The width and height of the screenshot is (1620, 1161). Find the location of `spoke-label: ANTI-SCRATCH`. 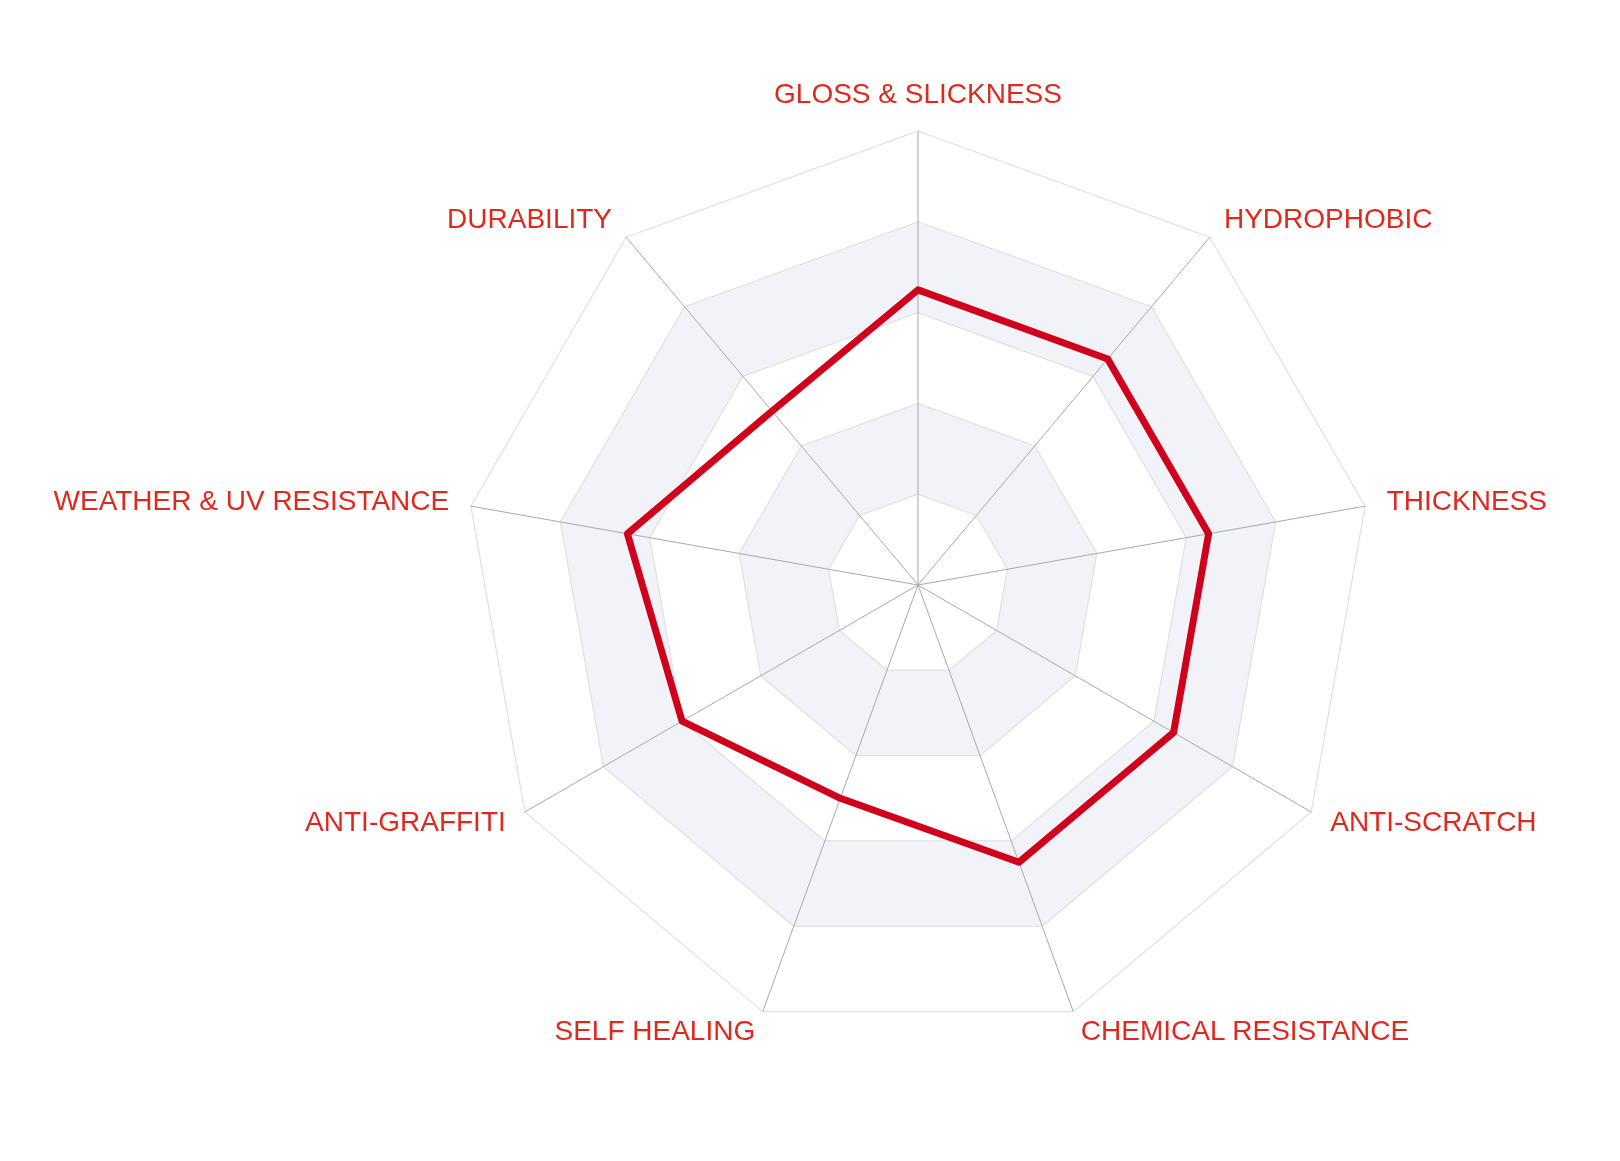

spoke-label: ANTI-SCRATCH is located at coordinates (1433, 821).